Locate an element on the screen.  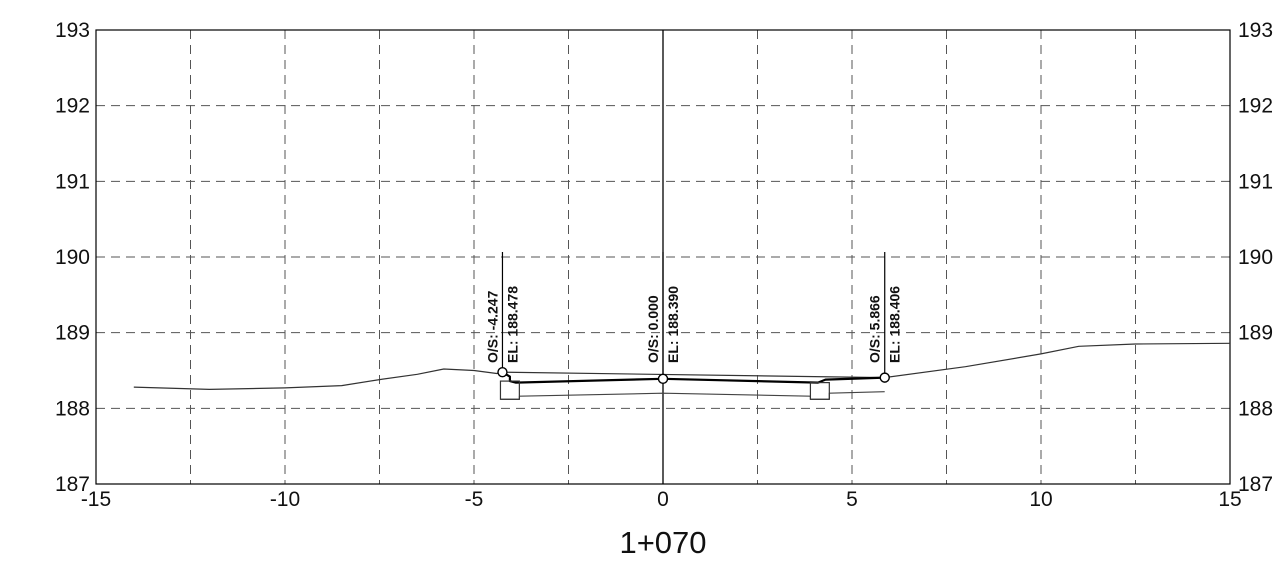
offset-label: O/S: 5.866 is located at coordinates (875, 329).